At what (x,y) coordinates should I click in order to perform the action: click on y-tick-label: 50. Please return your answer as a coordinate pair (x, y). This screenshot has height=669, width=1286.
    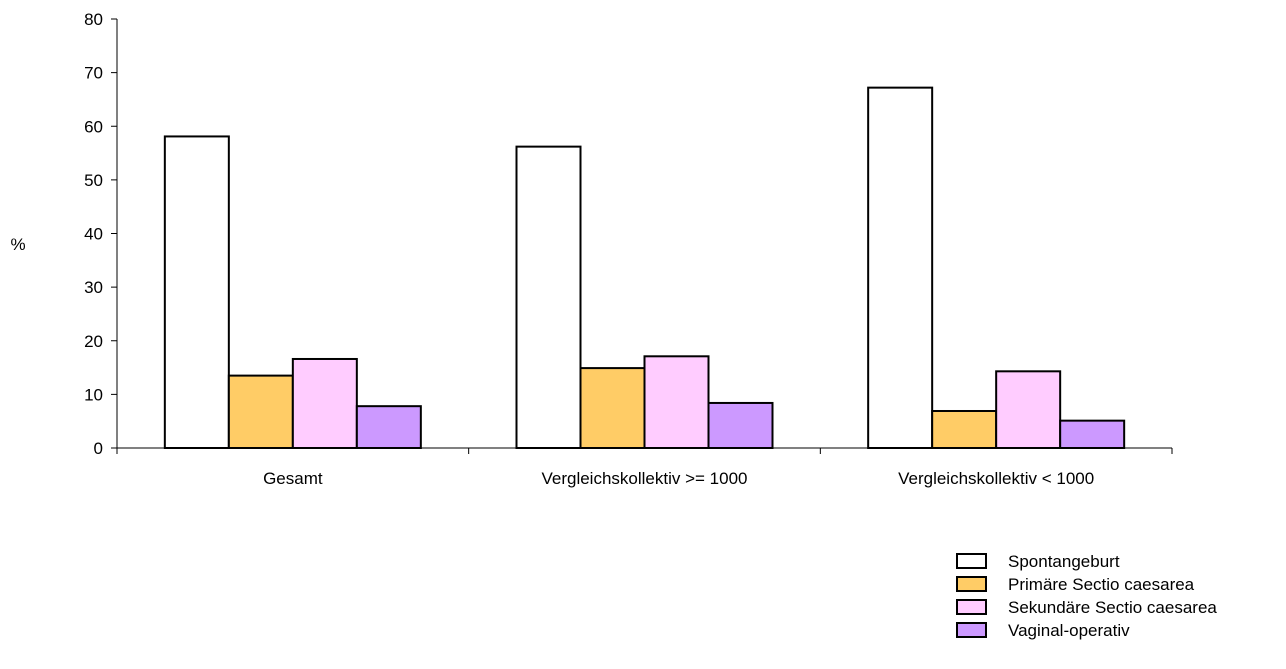
    Looking at the image, I should click on (93, 180).